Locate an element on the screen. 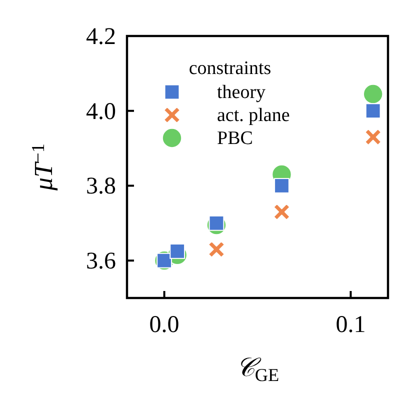 The image size is (415, 408). legend-title: constraints is located at coordinates (230, 68).